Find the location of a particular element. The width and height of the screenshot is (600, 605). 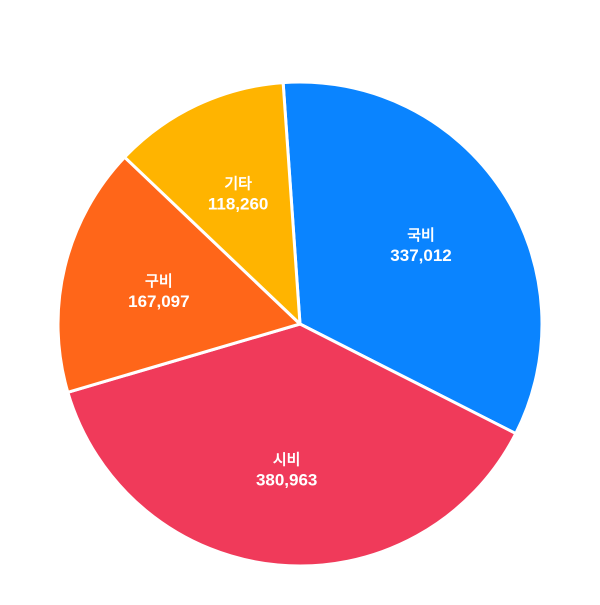

slice-label: 구비 is located at coordinates (159, 281).